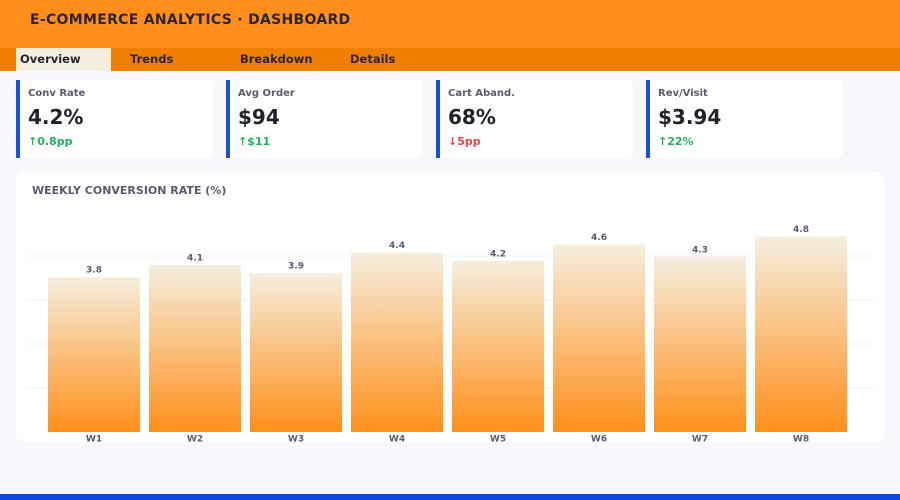  I want to click on kpi-label: Cart Aband., so click(482, 93).